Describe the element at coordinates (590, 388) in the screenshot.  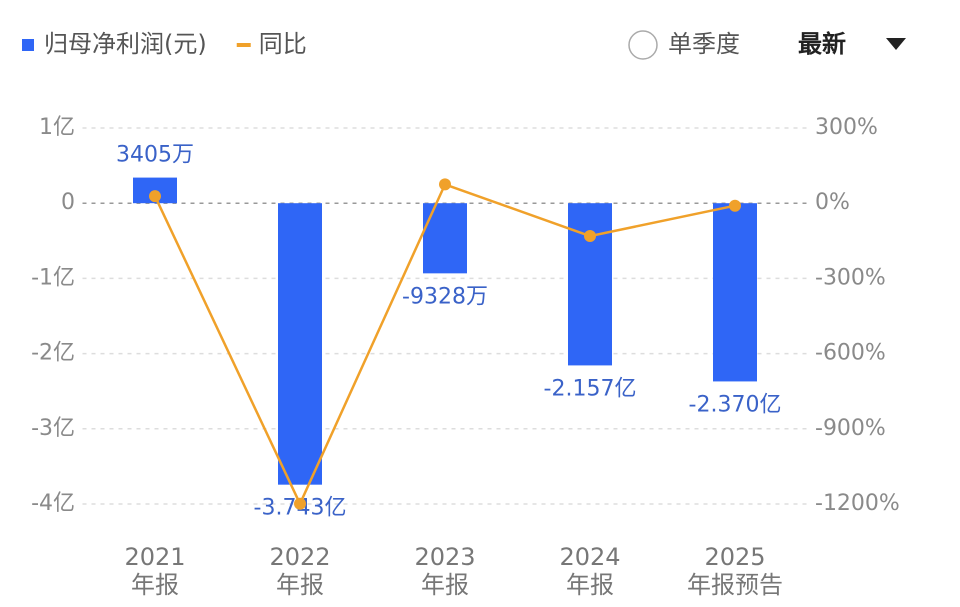
I see `value-label: -2.157亿` at that location.